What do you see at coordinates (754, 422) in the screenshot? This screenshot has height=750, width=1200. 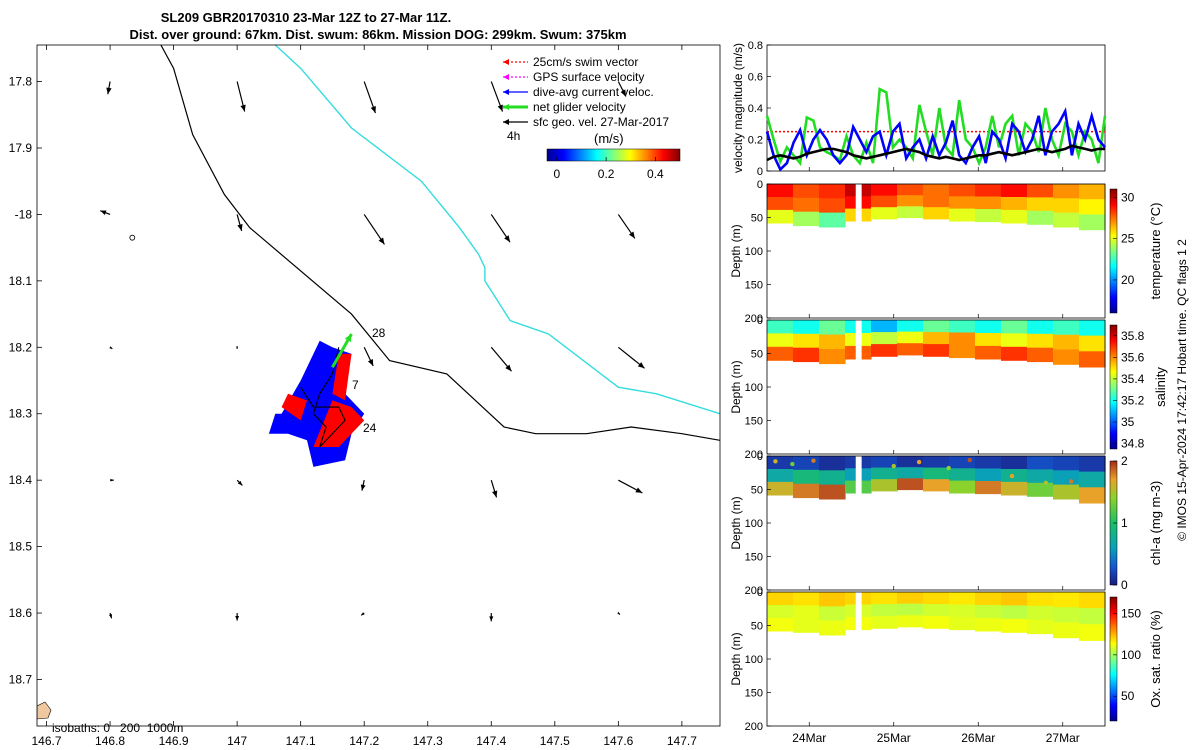 I see `depth-tick-label: 150` at bounding box center [754, 422].